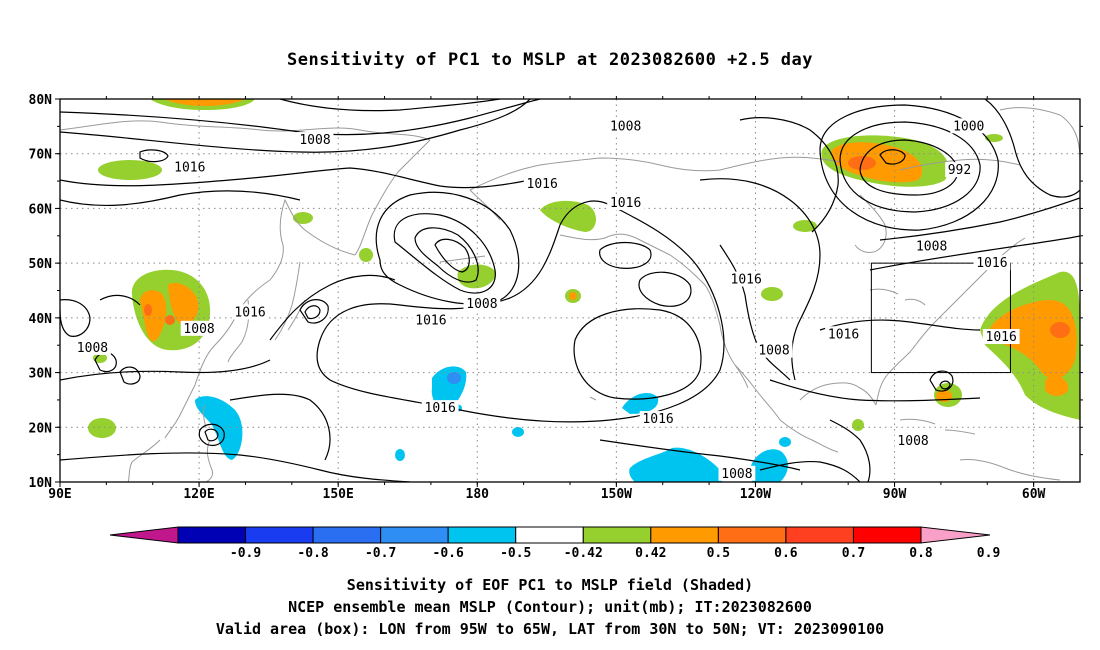 Image resolution: width=1100 pixels, height=650 pixels. What do you see at coordinates (853, 553) in the screenshot?
I see `colorbar-label: 0.7` at bounding box center [853, 553].